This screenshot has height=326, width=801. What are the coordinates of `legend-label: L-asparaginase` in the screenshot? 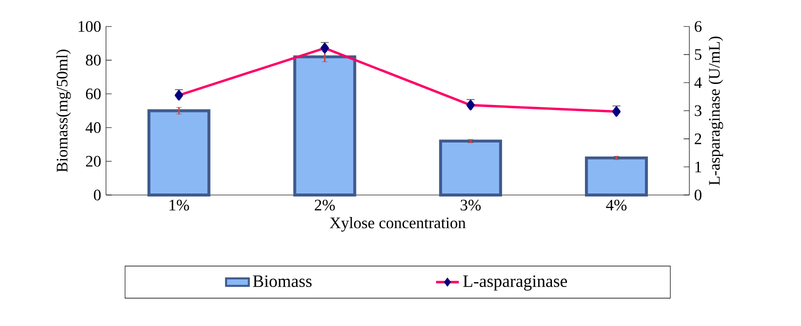 It's located at (515, 283).